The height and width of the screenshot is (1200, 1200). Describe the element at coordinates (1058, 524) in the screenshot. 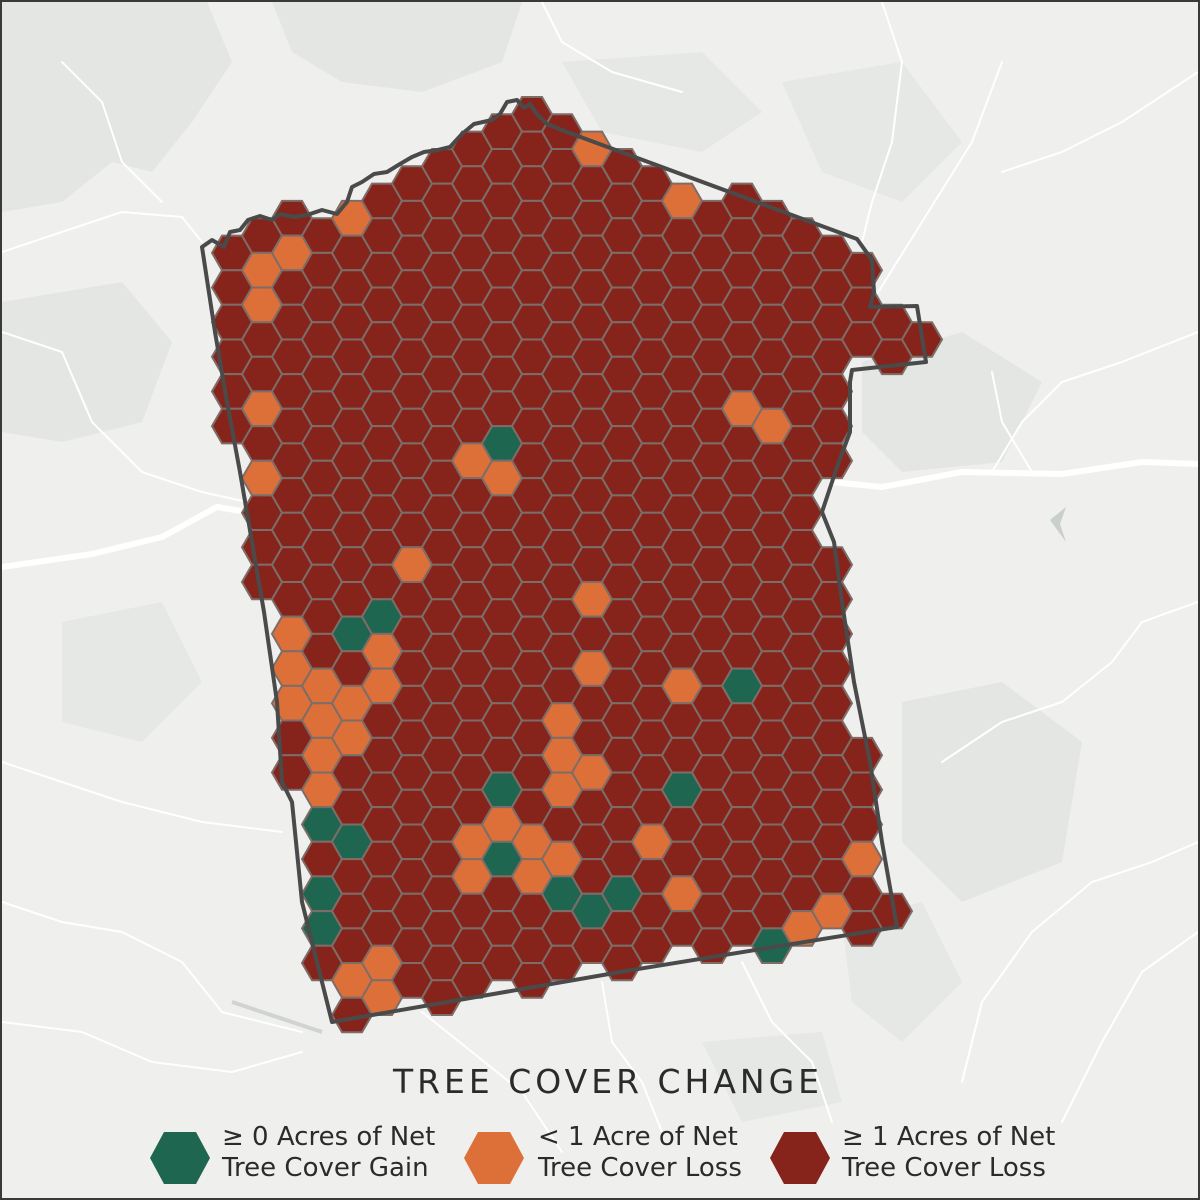

I see `water-body` at that location.